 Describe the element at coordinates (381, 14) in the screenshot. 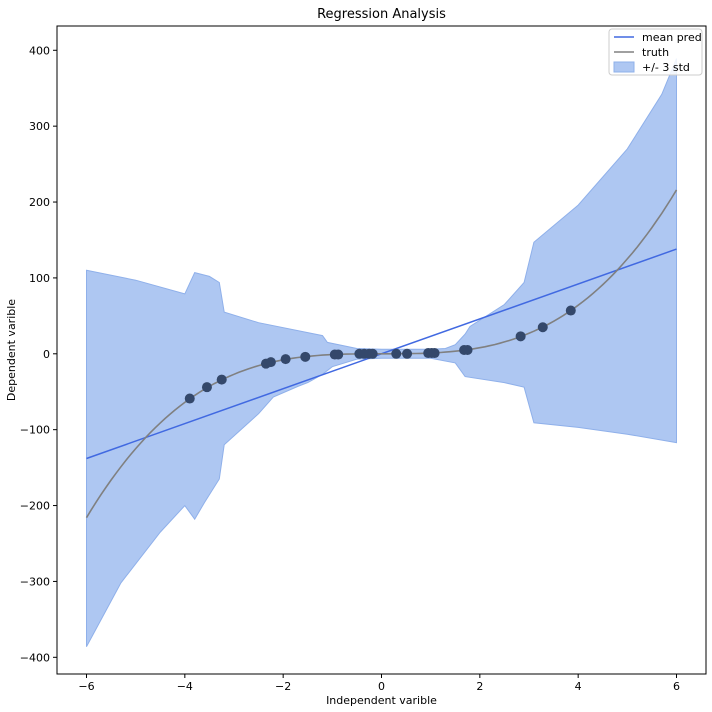

I see `chart-title: Regression Analysis` at that location.